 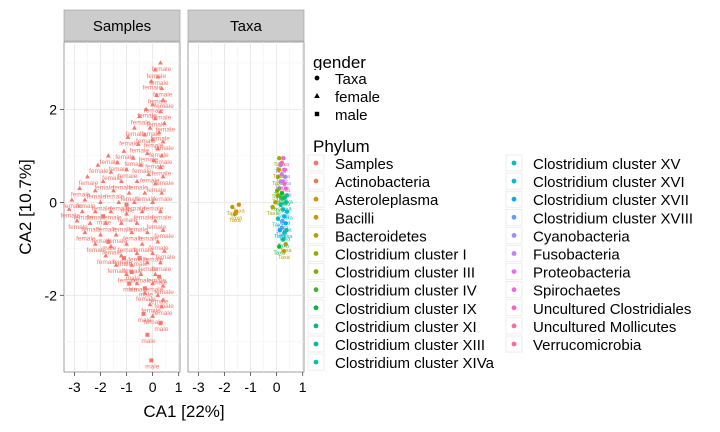 What do you see at coordinates (611, 200) in the screenshot?
I see `color-legend-label: Clostridium cluster XVII` at bounding box center [611, 200].